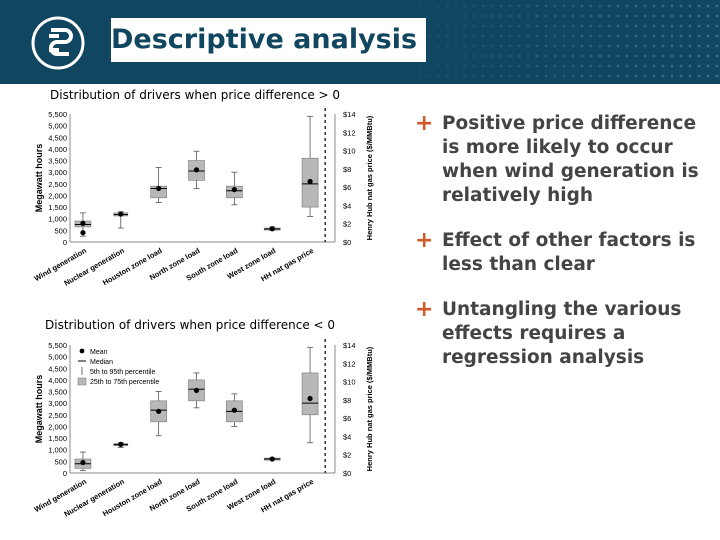 Image resolution: width=720 pixels, height=540 pixels. What do you see at coordinates (347, 224) in the screenshot?
I see `y2-tick-label: $2` at bounding box center [347, 224].